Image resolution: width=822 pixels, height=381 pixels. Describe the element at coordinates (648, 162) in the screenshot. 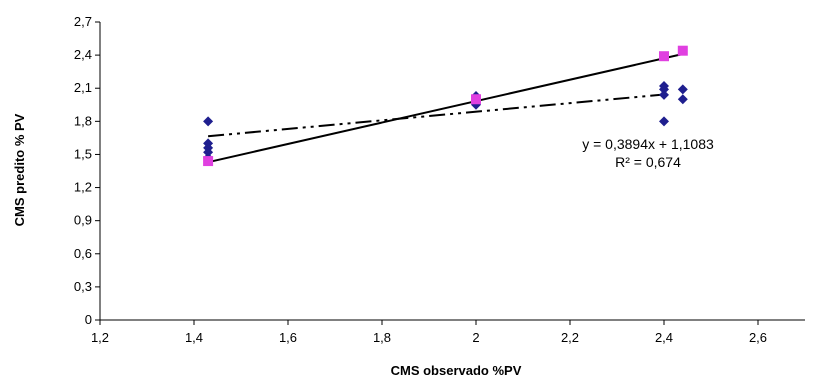

I see `r-squared-label: R² = 0,674` at that location.